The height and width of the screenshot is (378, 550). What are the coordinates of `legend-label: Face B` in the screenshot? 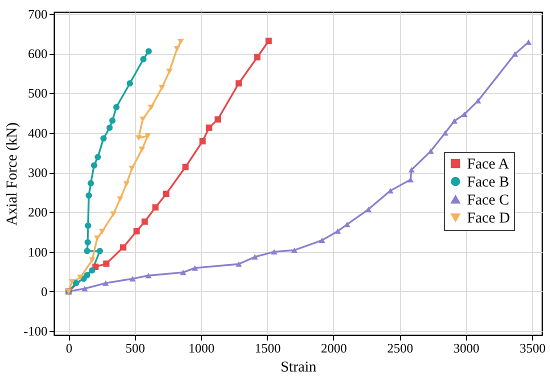 It's located at (488, 182).